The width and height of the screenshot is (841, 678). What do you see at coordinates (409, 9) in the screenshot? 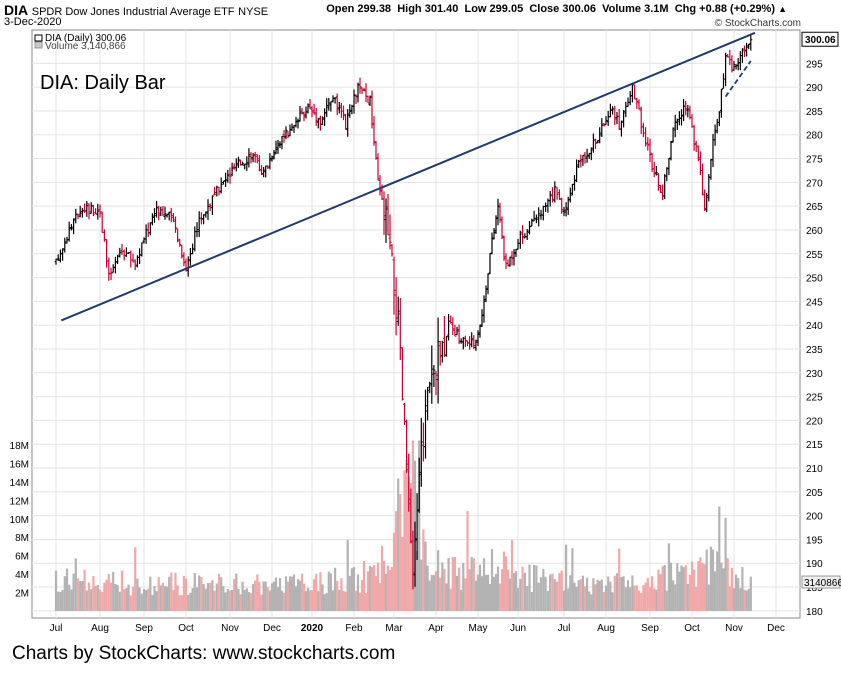
I see `high-label: High` at bounding box center [409, 9].